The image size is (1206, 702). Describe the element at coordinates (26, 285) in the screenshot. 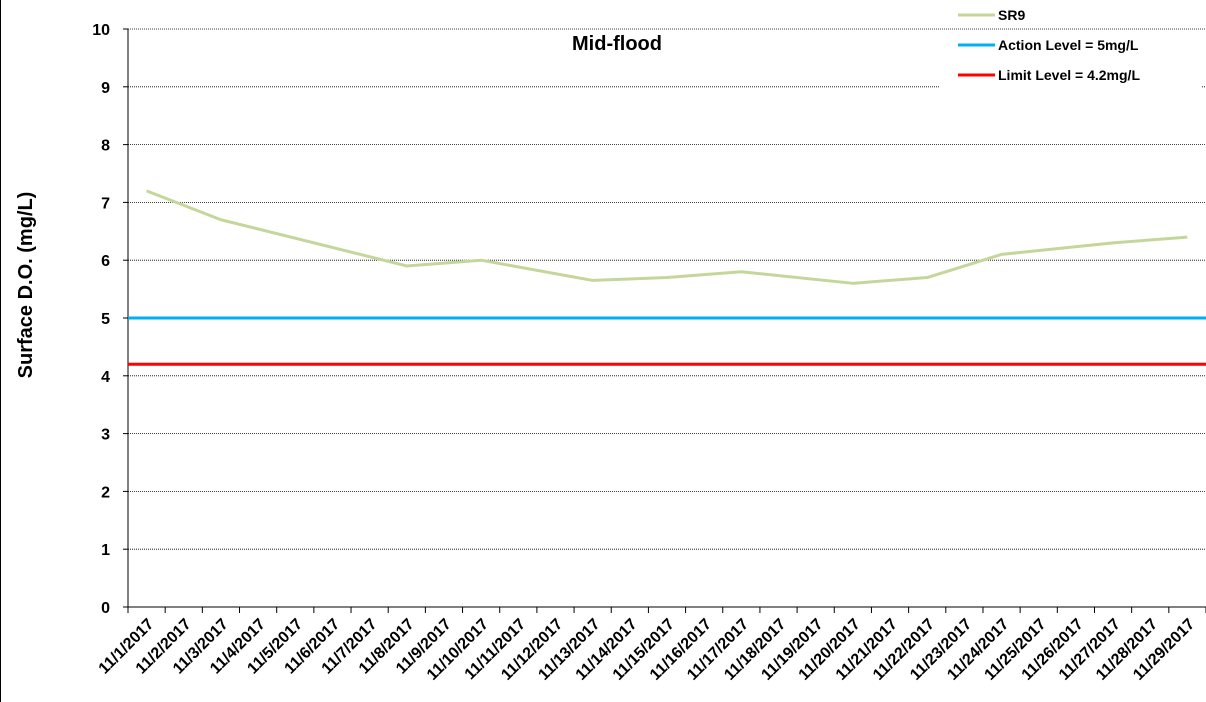

I see `y-axis-label: Surface D.O. (mg/L)` at that location.